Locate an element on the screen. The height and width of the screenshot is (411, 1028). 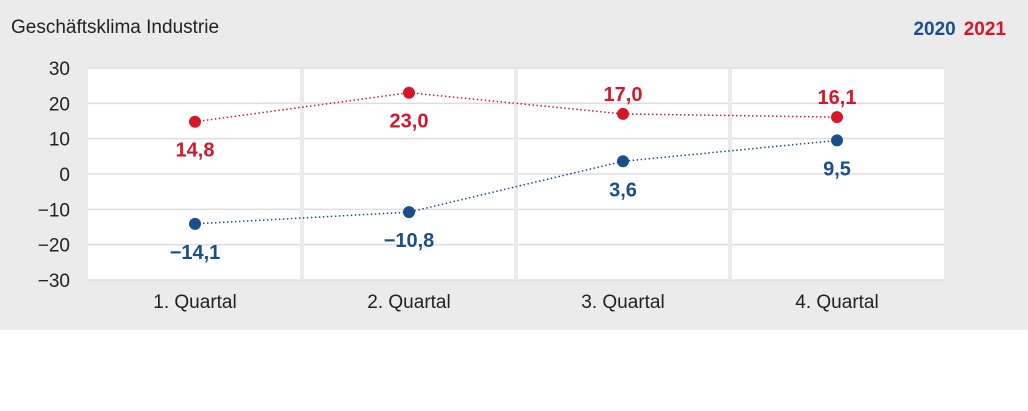
y-tick-label: −20 is located at coordinates (54, 246).